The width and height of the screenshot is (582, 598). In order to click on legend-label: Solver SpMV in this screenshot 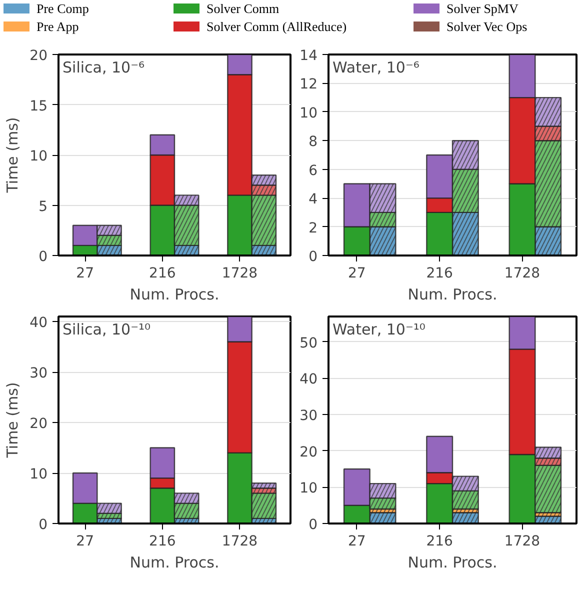, I will do `click(482, 8)`.